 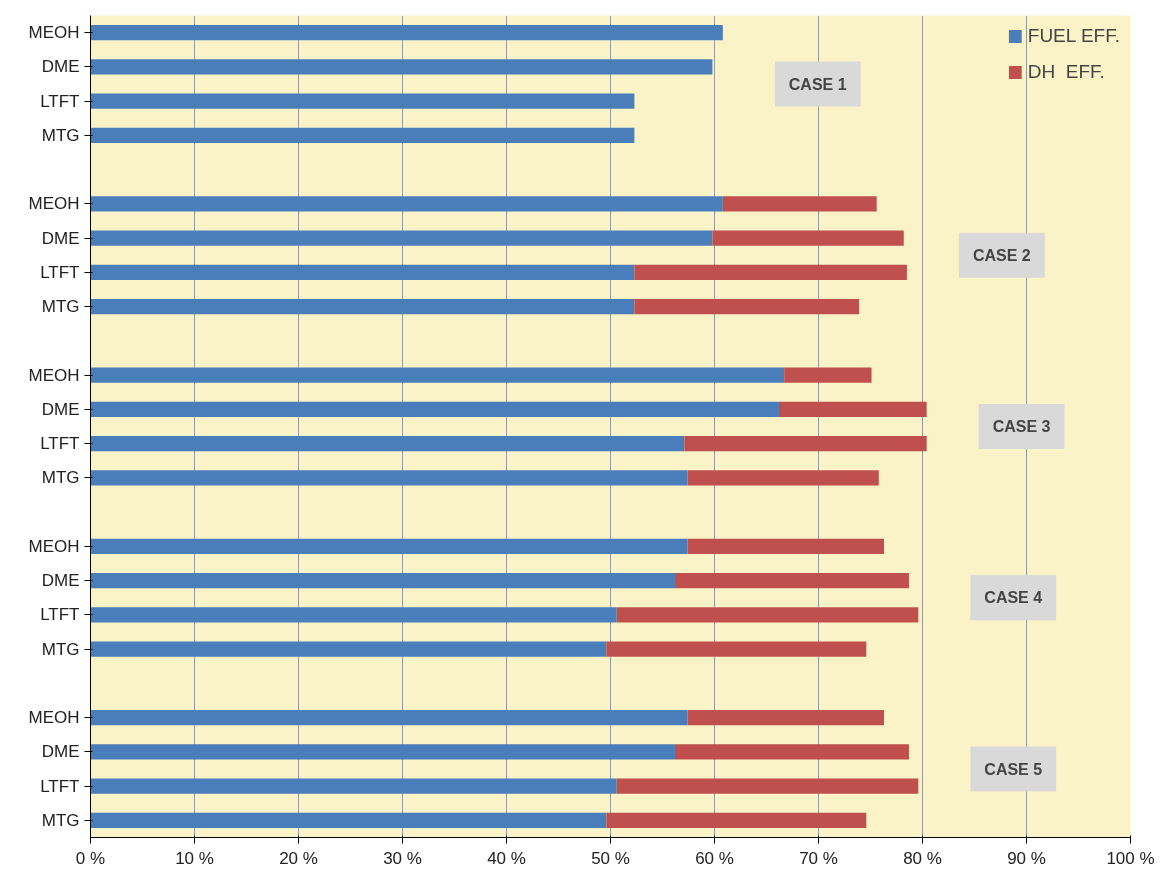 I want to click on x-tick-label: 20 %, so click(x=298, y=858).